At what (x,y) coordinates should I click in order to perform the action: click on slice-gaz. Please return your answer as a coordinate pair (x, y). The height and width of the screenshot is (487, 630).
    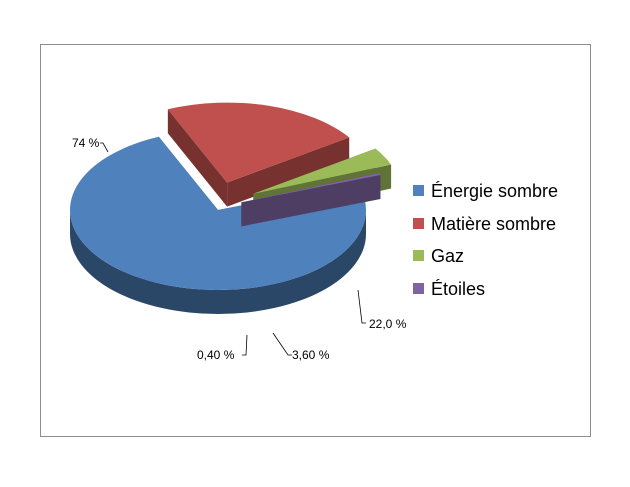
    Looking at the image, I should click on (322, 171).